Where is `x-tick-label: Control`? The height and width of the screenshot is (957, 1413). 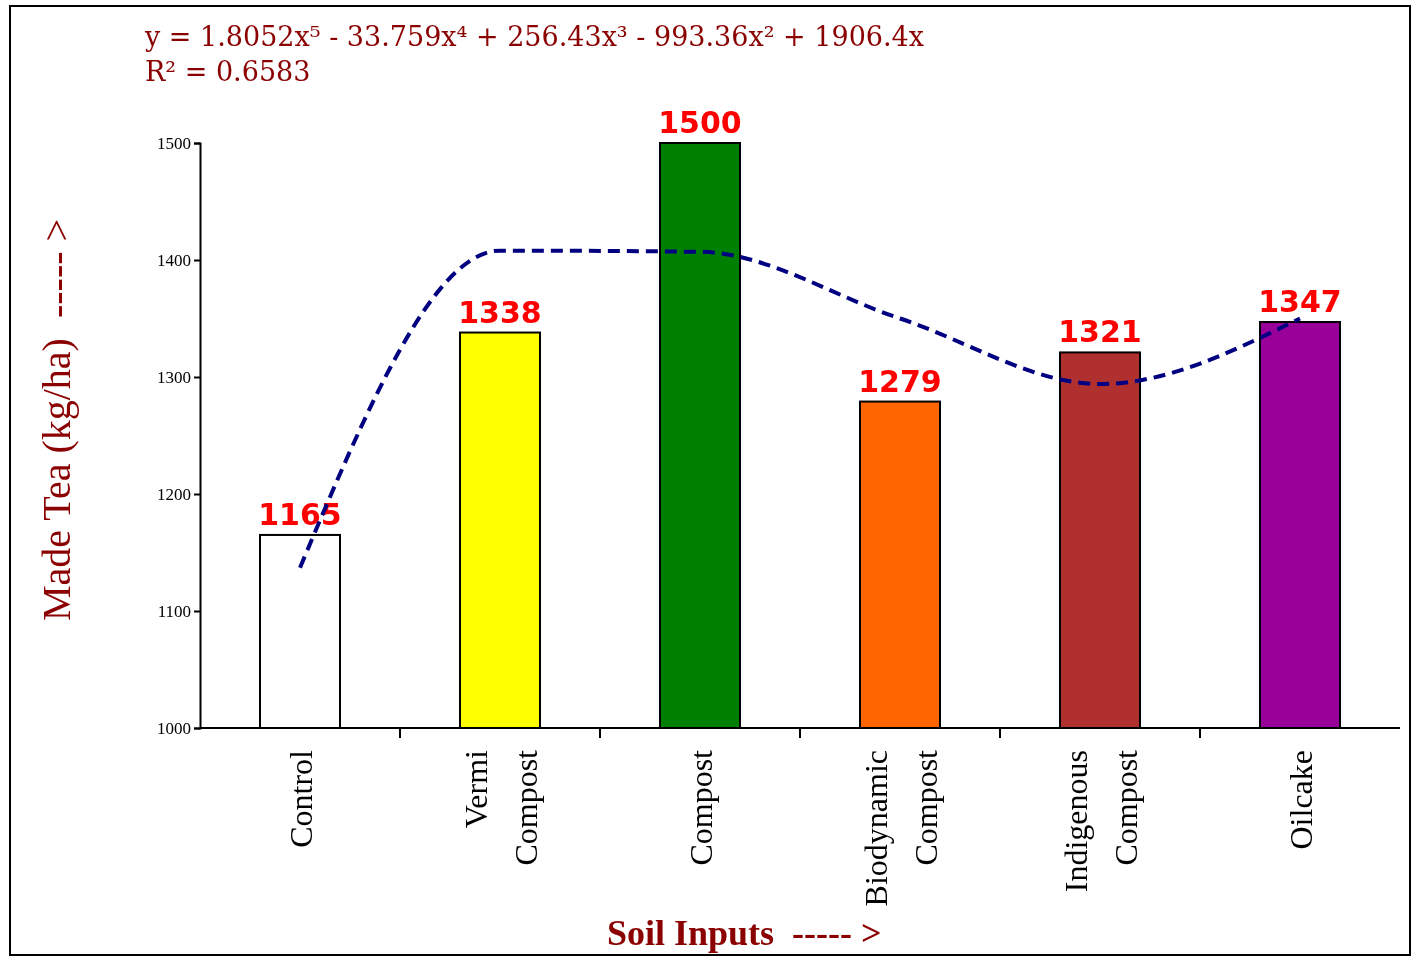 x-tick-label: Control is located at coordinates (301, 798).